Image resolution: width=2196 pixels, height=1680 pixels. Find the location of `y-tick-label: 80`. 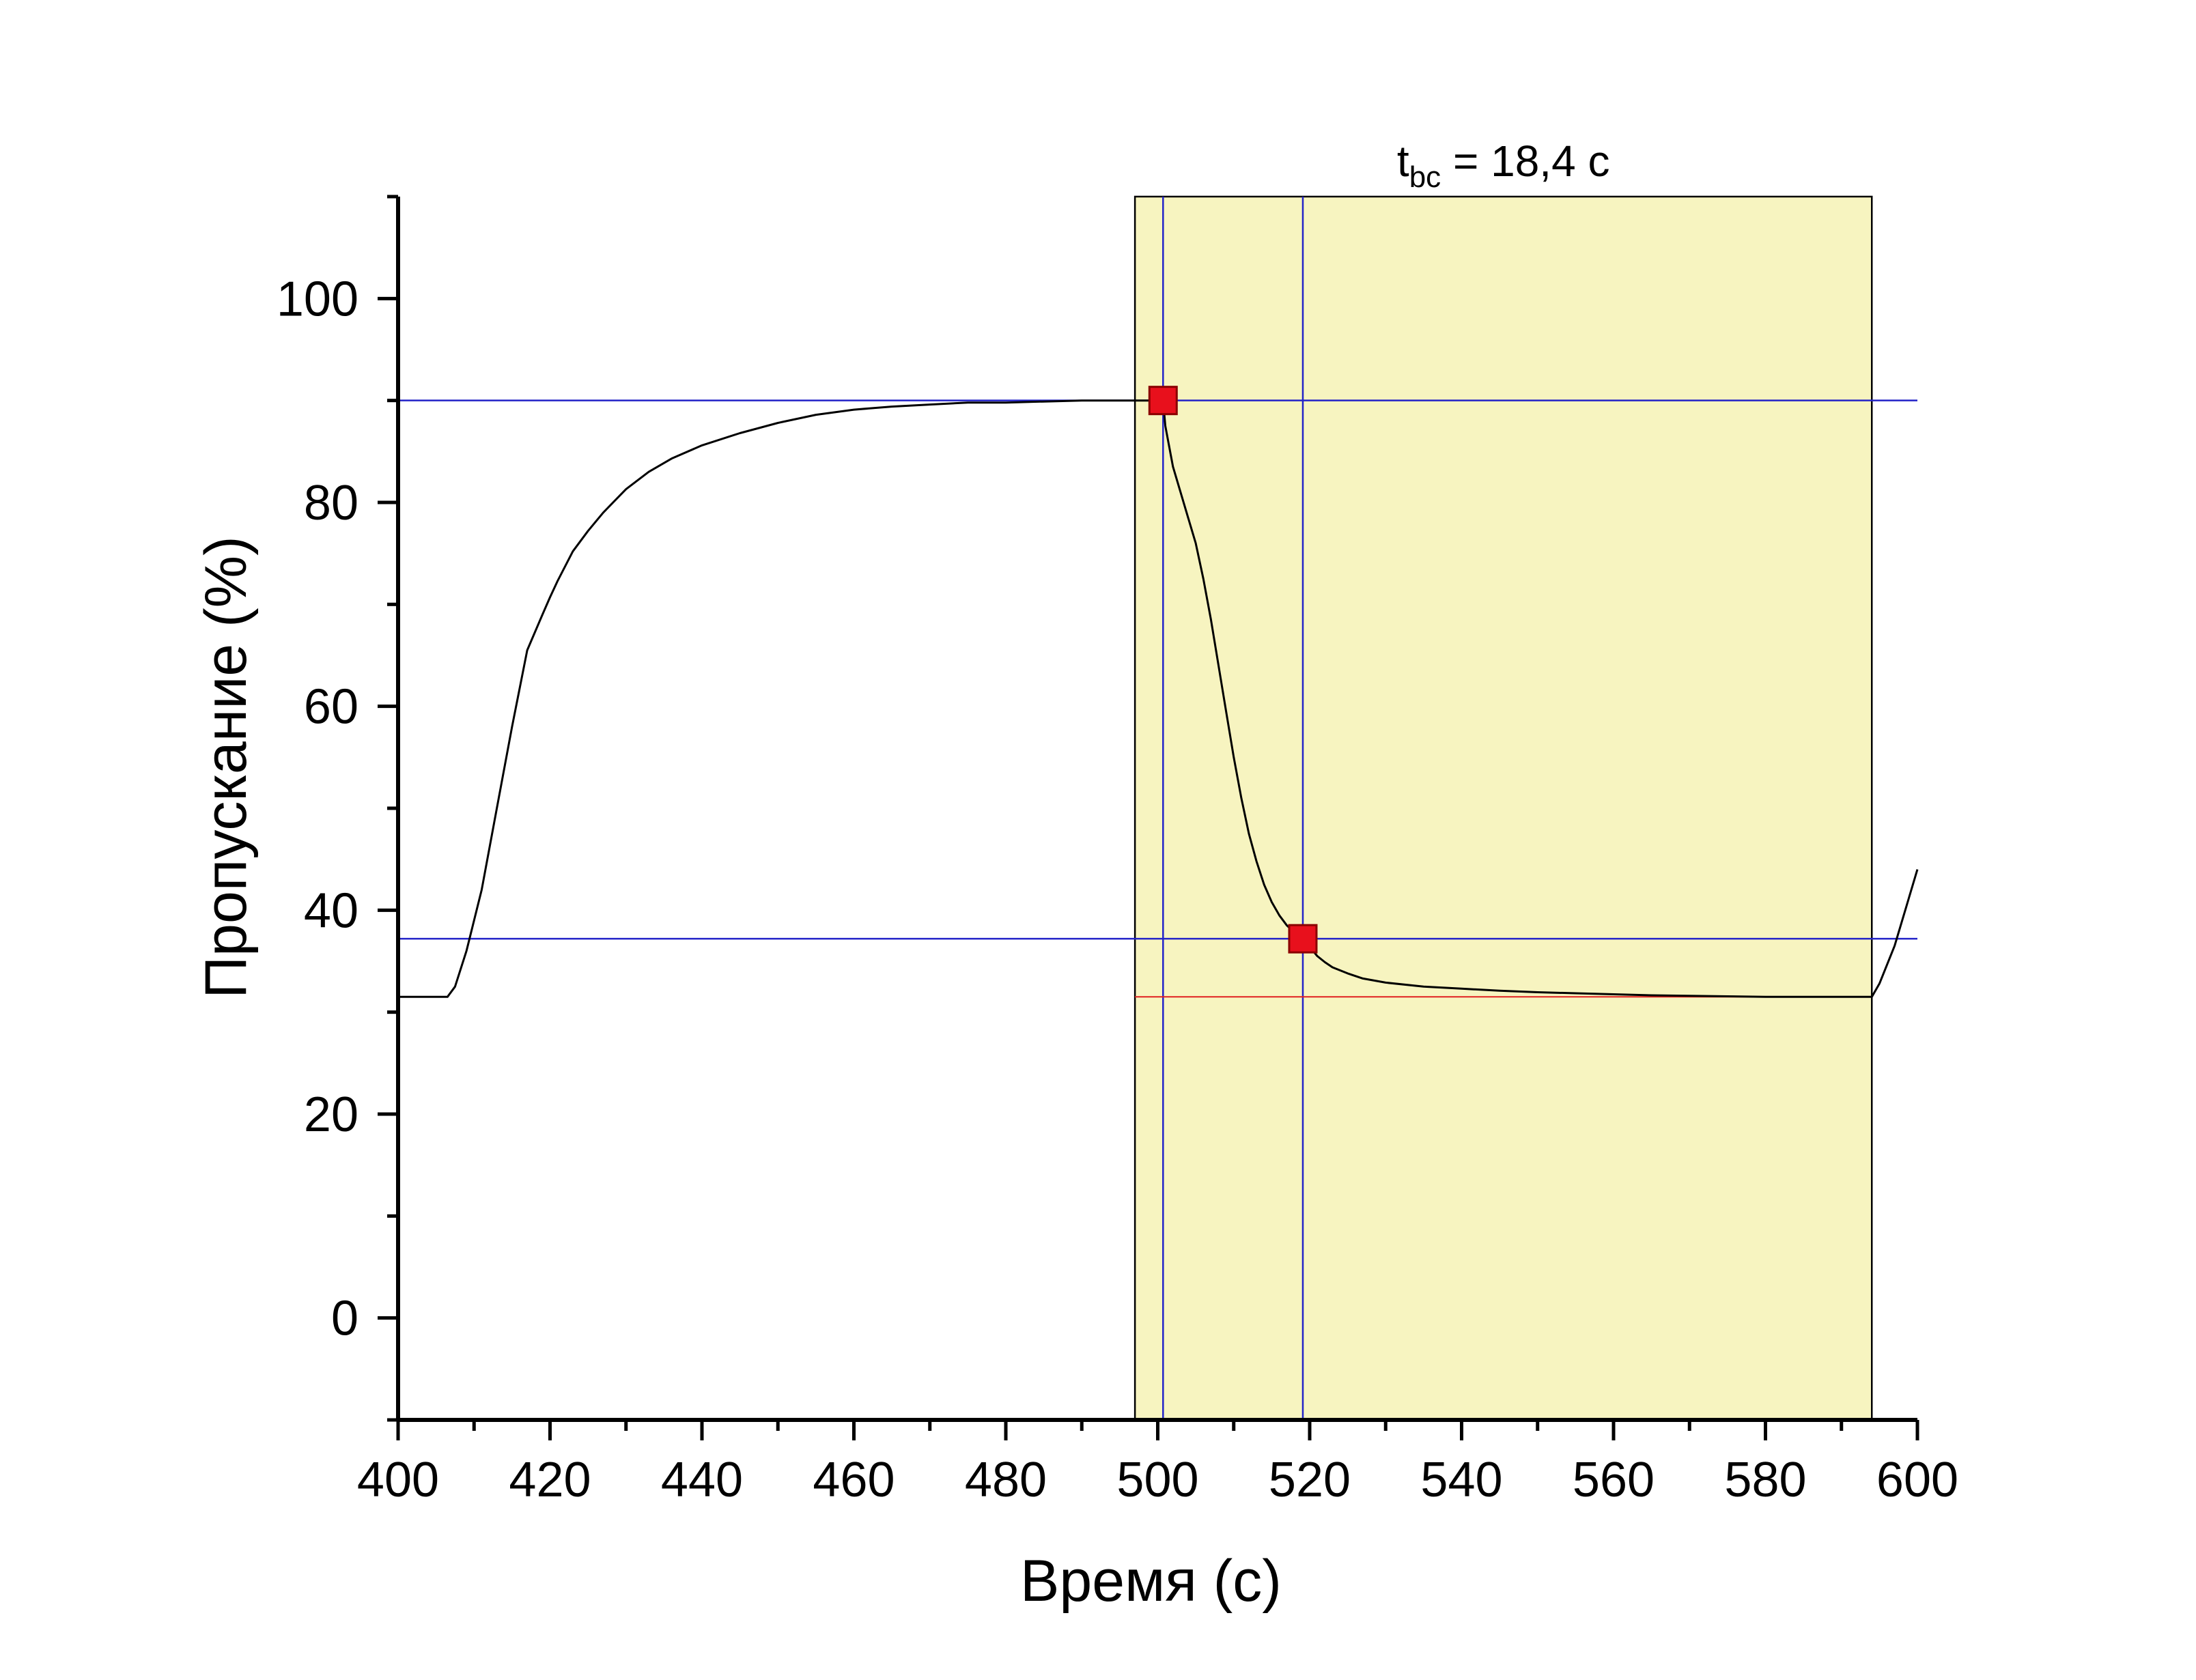

y-tick-label: 80 is located at coordinates (331, 503).